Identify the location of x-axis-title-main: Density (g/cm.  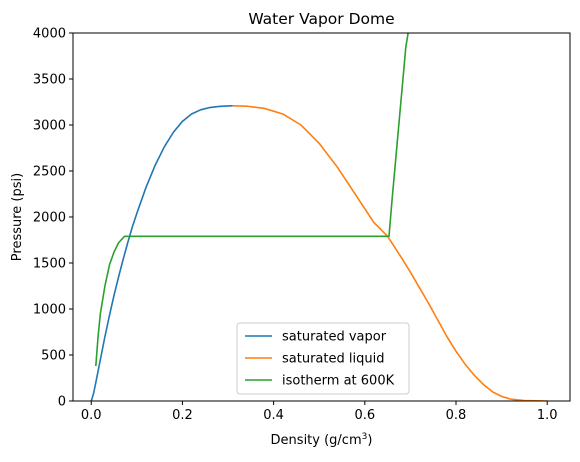
(316, 440).